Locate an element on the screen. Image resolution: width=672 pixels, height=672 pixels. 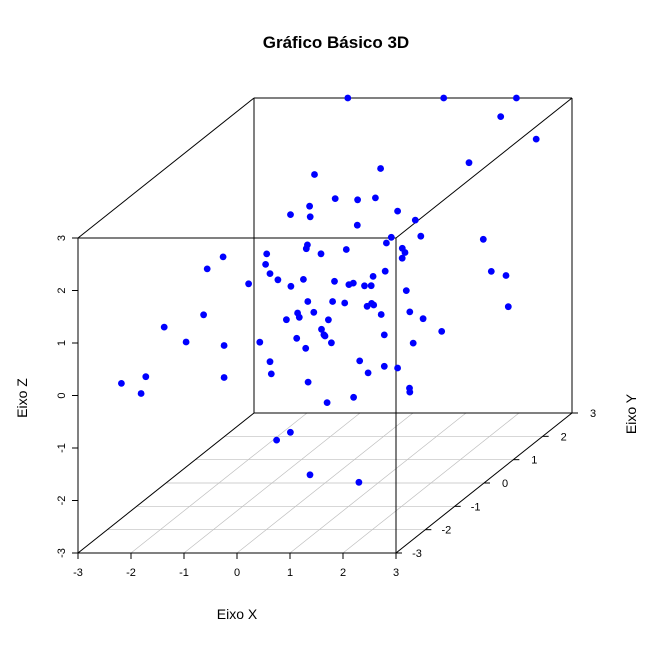
x-axis-ticks: -3 -2 -1 0 1 2 3 is located at coordinates (236, 566).